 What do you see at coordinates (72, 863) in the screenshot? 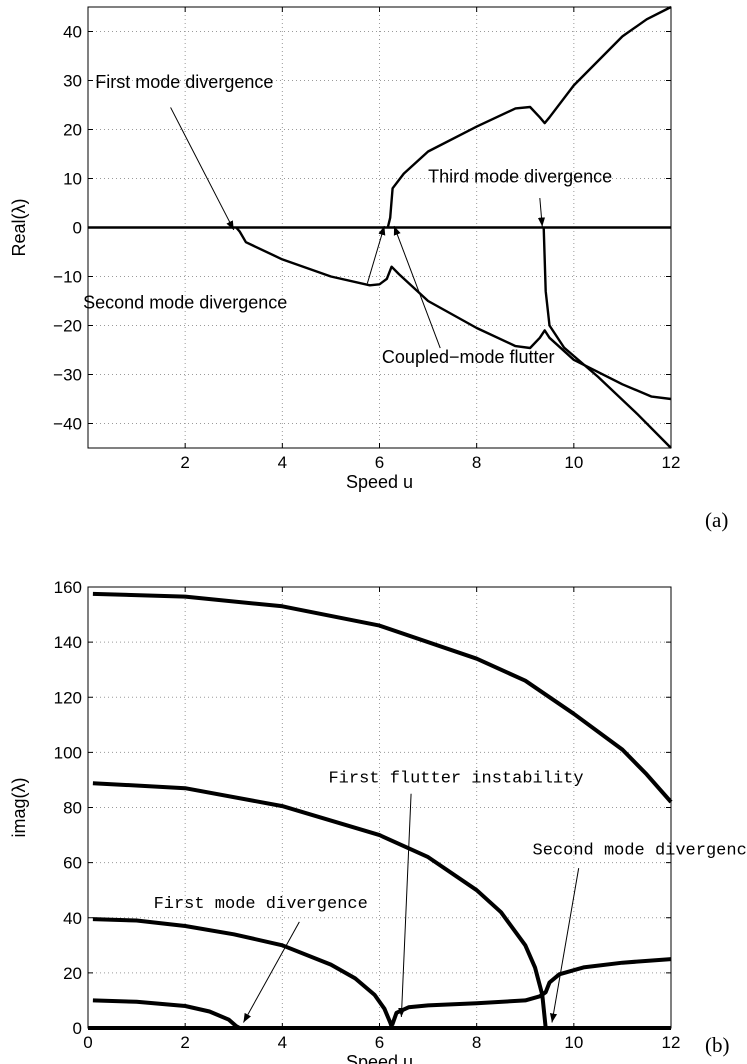
I see `y-tick-label: 60` at bounding box center [72, 863].